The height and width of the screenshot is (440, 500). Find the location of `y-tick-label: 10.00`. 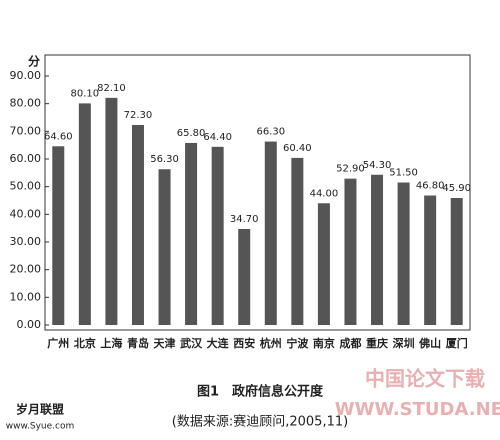

y-tick-label: 10.00 is located at coordinates (26, 296).